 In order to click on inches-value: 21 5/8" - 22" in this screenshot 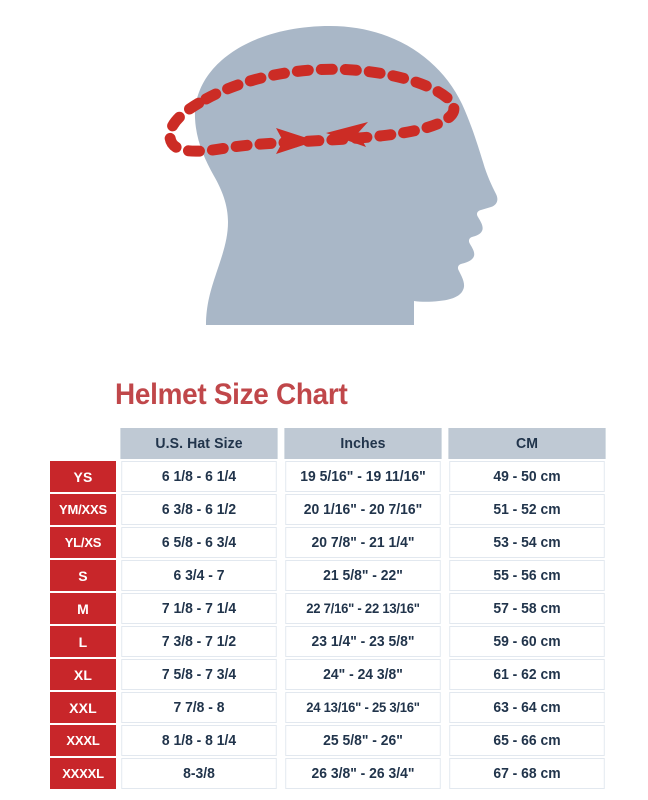, I will do `click(363, 575)`.